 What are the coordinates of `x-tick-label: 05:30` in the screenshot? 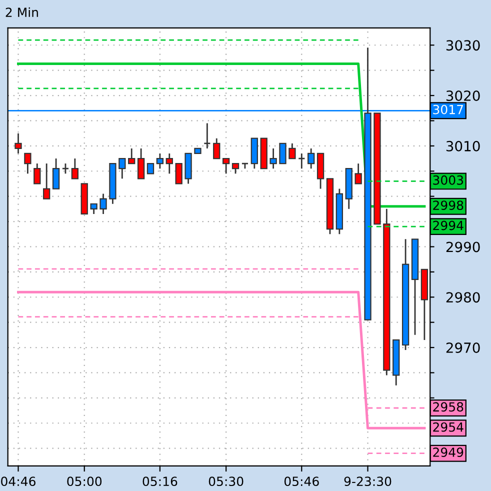 It's located at (226, 481).